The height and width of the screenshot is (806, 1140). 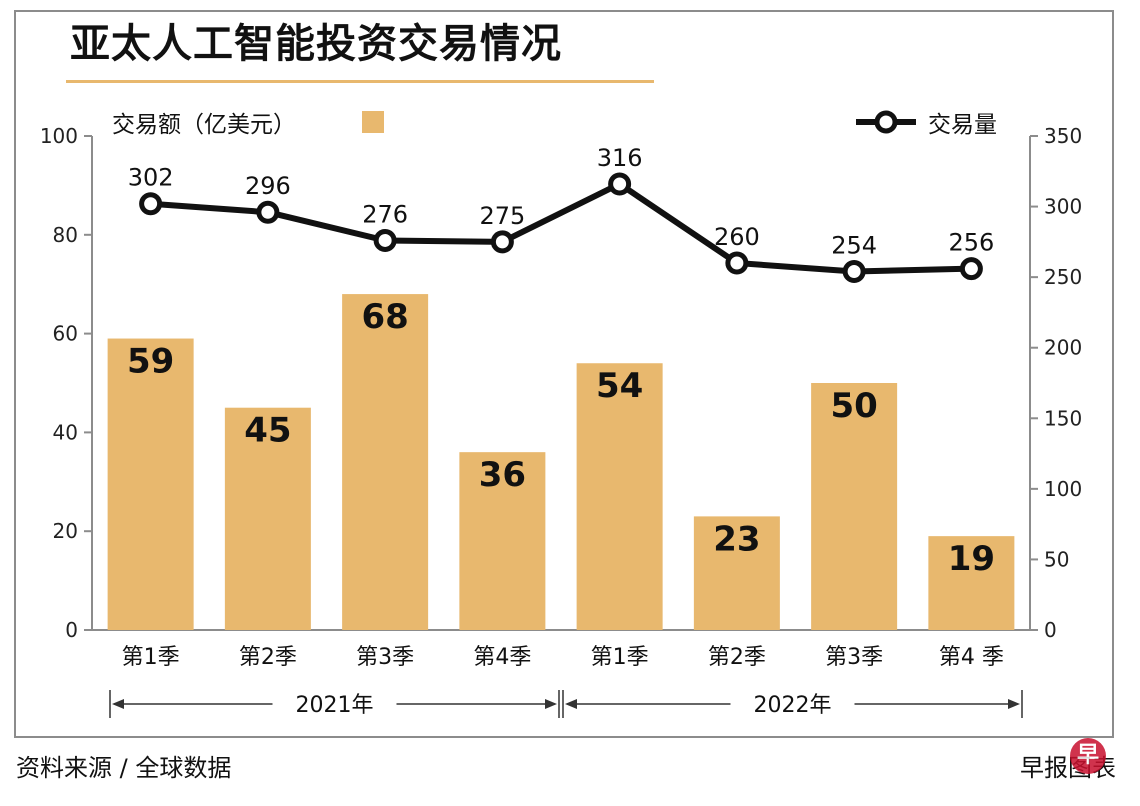 What do you see at coordinates (65, 432) in the screenshot?
I see `left-tick-label: 40` at bounding box center [65, 432].